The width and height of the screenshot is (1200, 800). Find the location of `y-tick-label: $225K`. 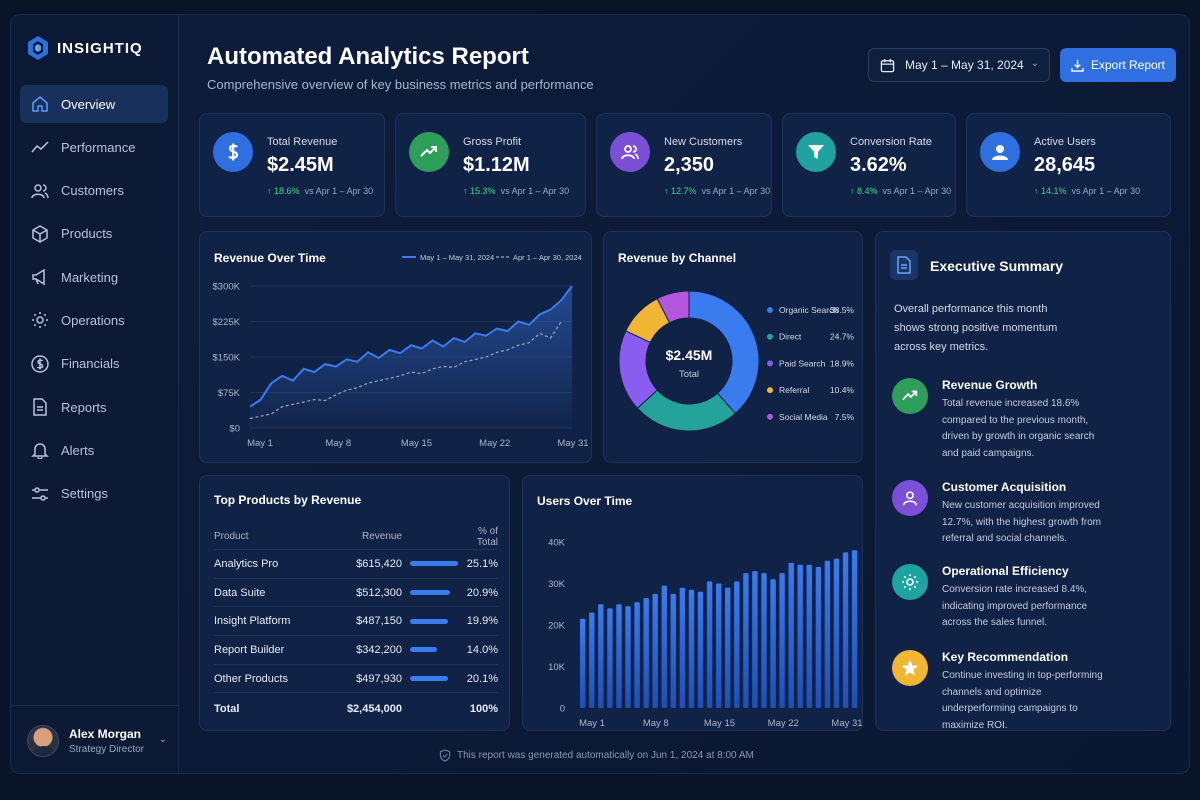

y-tick-label: $225K is located at coordinates (227, 322).